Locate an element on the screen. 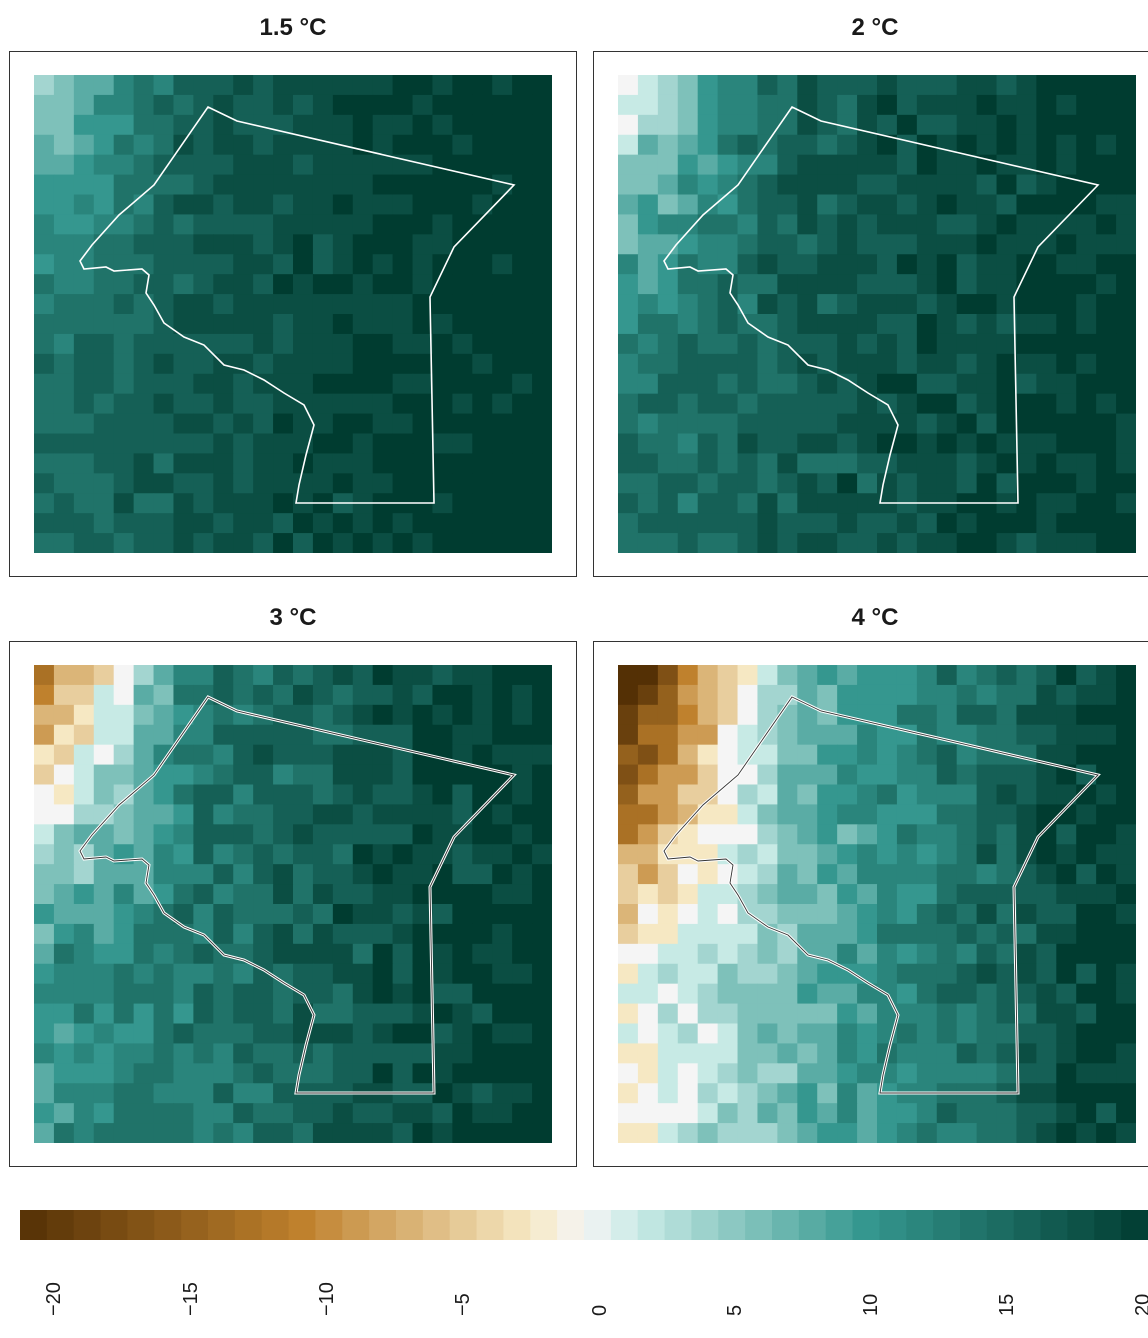 Image resolution: width=1148 pixels, height=1338 pixels. legend-tick: 20 is located at coordinates (1140, 1304).